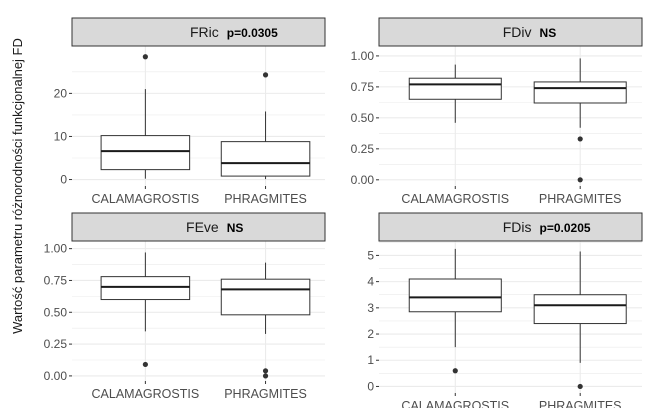 The width and height of the screenshot is (655, 408). What do you see at coordinates (252, 33) in the screenshot?
I see `significance-label: p=0.0305` at bounding box center [252, 33].